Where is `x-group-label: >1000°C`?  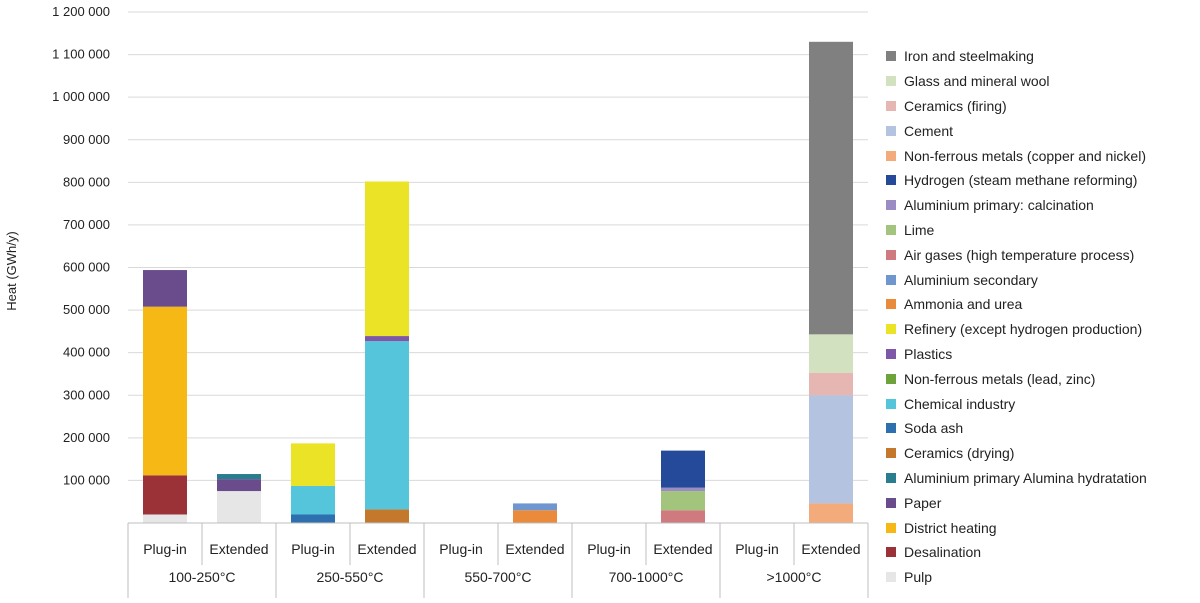
x-group-label: >1000°C is located at coordinates (793, 577).